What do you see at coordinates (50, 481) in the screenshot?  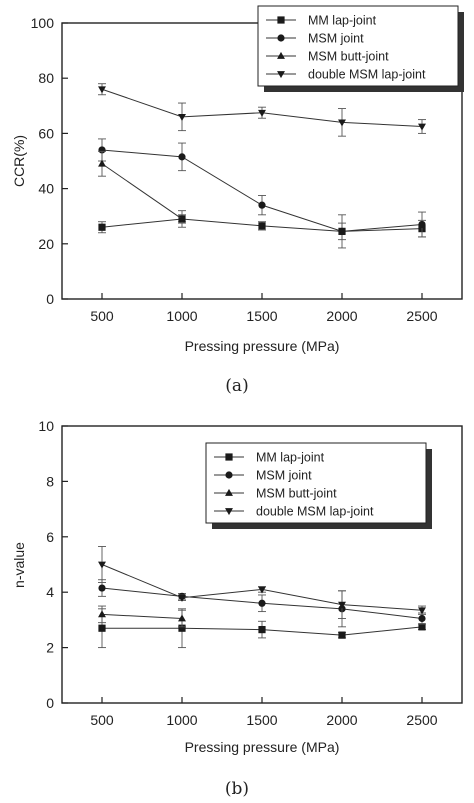 I see `y-tick-label: 8` at bounding box center [50, 481].